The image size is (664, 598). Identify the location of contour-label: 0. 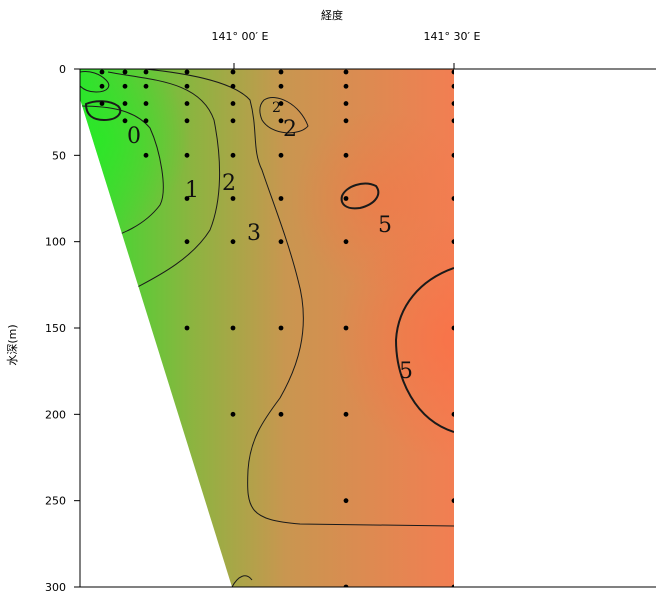
(134, 136).